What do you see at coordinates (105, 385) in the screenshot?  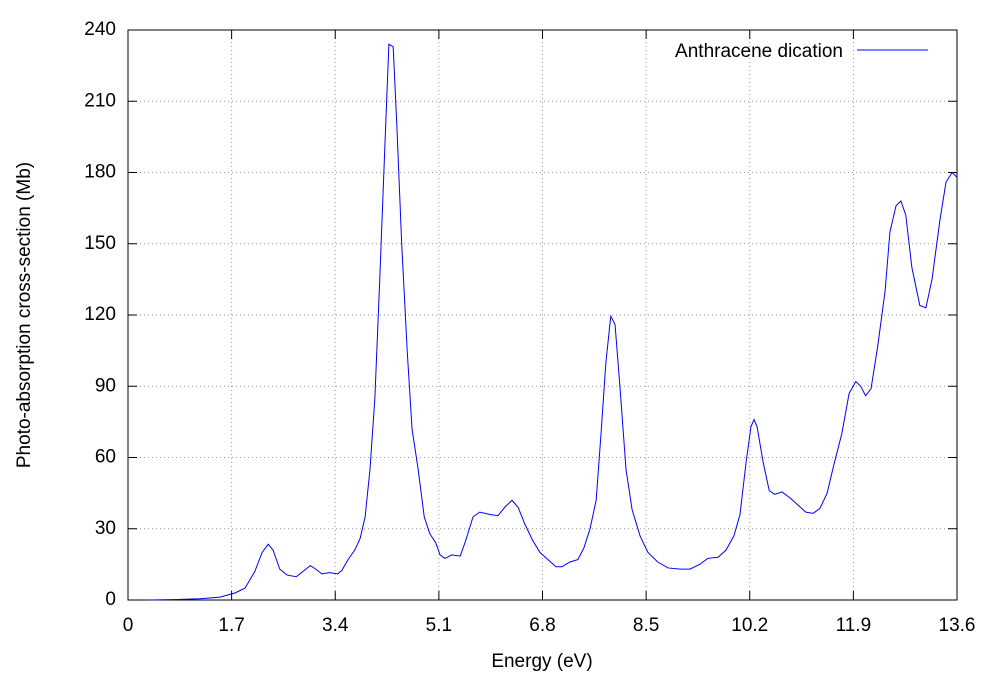 I see `y-tick-label: 90` at bounding box center [105, 385].